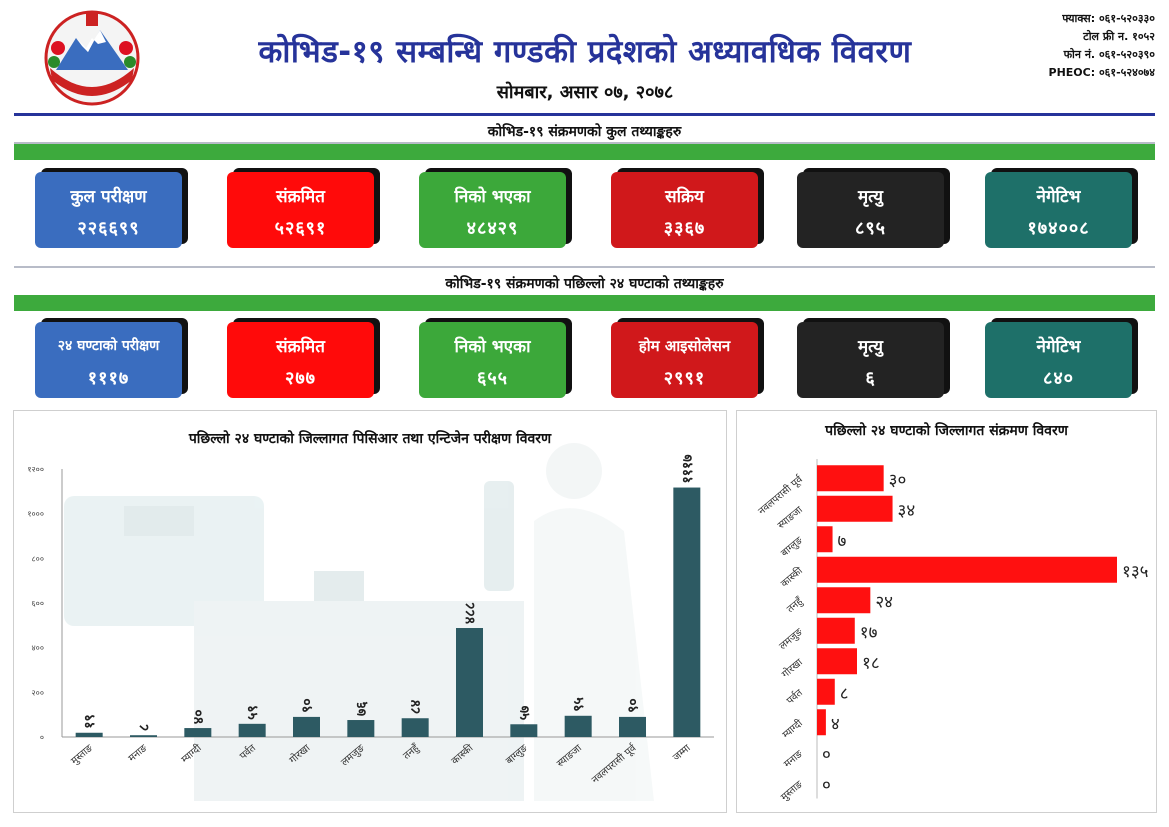 This screenshot has width=1169, height=827. I want to click on bar-value-label: ३०, so click(898, 480).